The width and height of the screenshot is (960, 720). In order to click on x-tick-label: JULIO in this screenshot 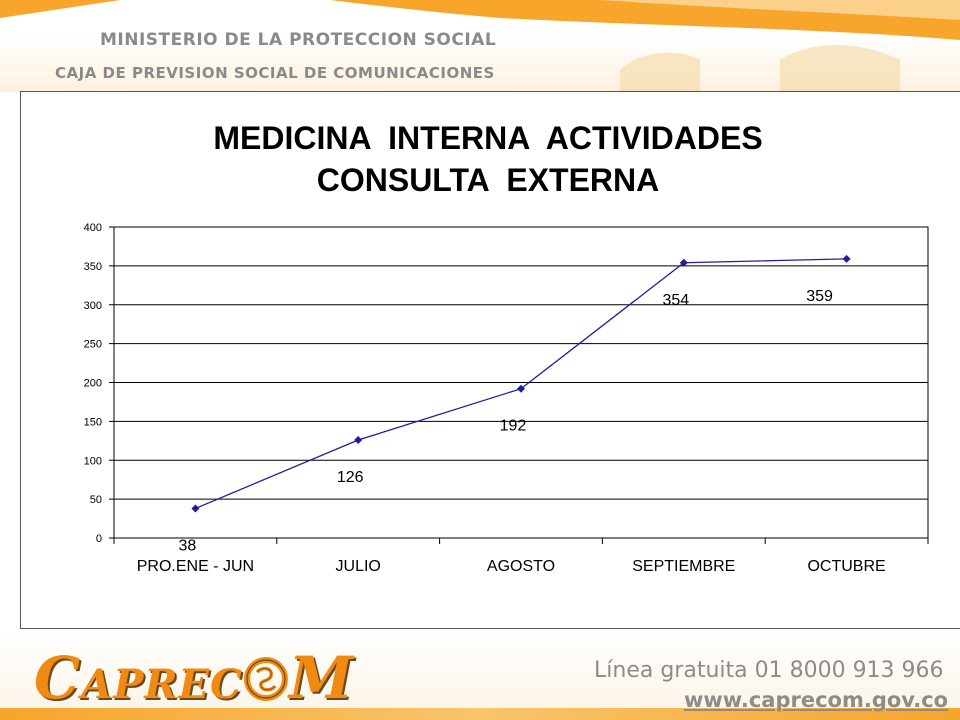, I will do `click(358, 566)`.